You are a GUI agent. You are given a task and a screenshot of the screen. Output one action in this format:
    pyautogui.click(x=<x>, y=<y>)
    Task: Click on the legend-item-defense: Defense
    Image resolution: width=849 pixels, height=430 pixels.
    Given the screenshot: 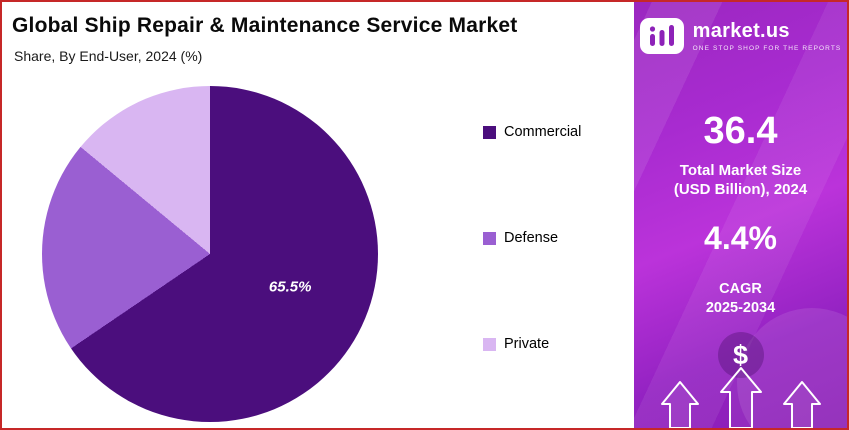 What is the action you would take?
    pyautogui.click(x=532, y=238)
    